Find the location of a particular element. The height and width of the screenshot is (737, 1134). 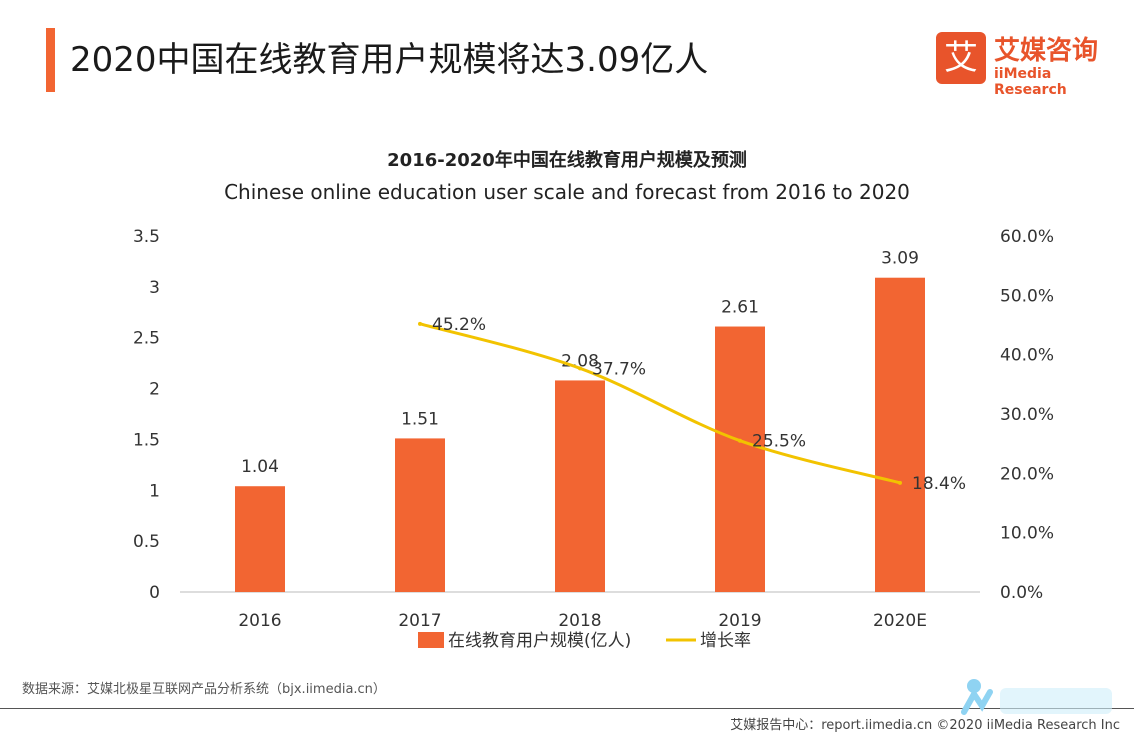

watermark-icon is located at coordinates (1036, 697).